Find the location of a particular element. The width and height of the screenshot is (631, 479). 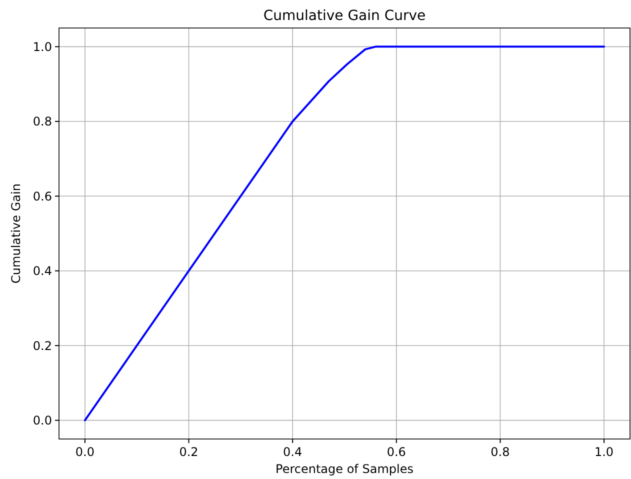

y-tick-label: 0.0 is located at coordinates (42, 421).